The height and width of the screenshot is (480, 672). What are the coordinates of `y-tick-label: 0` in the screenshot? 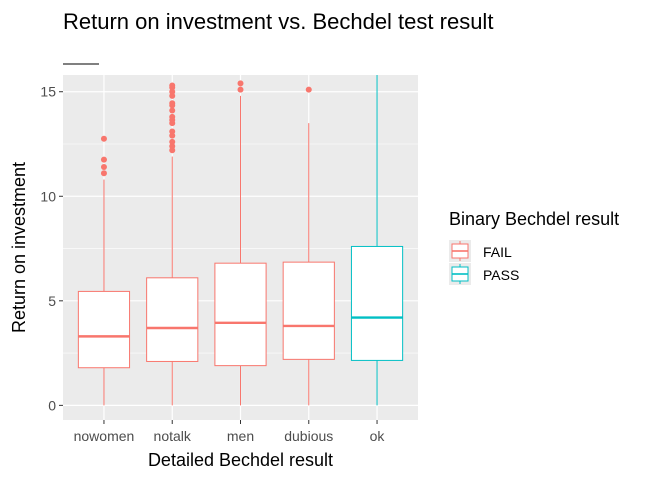 It's located at (52, 405).